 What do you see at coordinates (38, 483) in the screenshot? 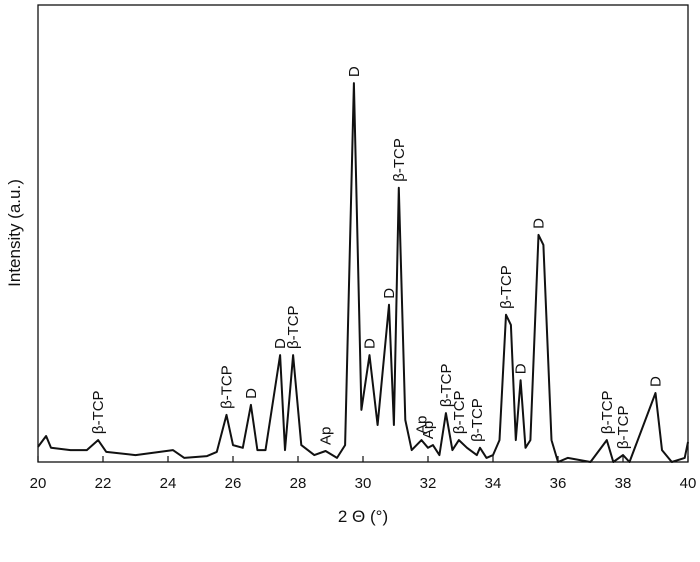
I see `x-tick-label: 20` at bounding box center [38, 483].